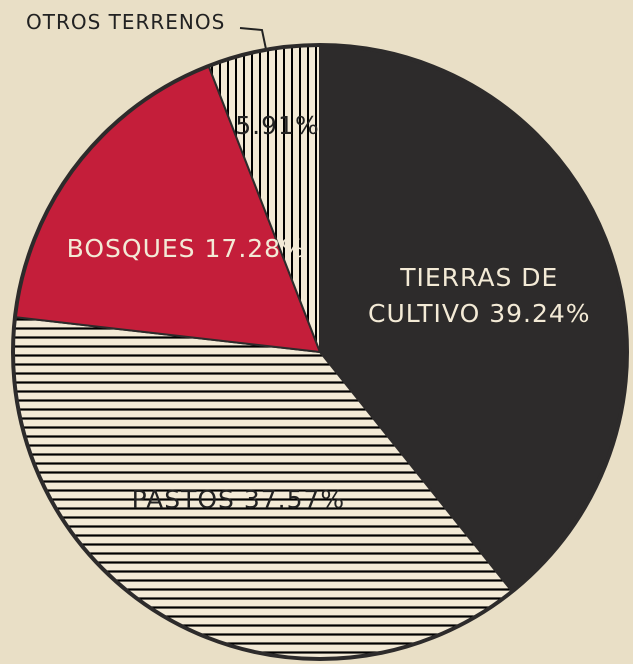 This screenshot has width=633, height=664. I want to click on value-label: 37.57%, so click(294, 499).